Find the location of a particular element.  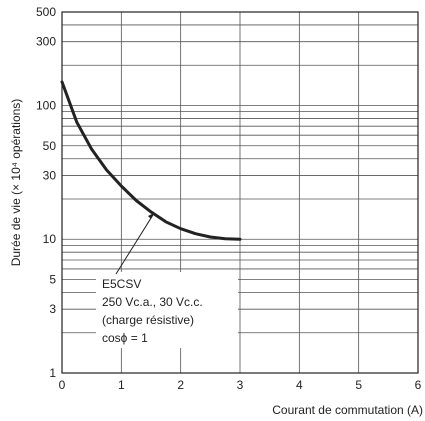

annotation-text: E5CSV is located at coordinates (121, 284).